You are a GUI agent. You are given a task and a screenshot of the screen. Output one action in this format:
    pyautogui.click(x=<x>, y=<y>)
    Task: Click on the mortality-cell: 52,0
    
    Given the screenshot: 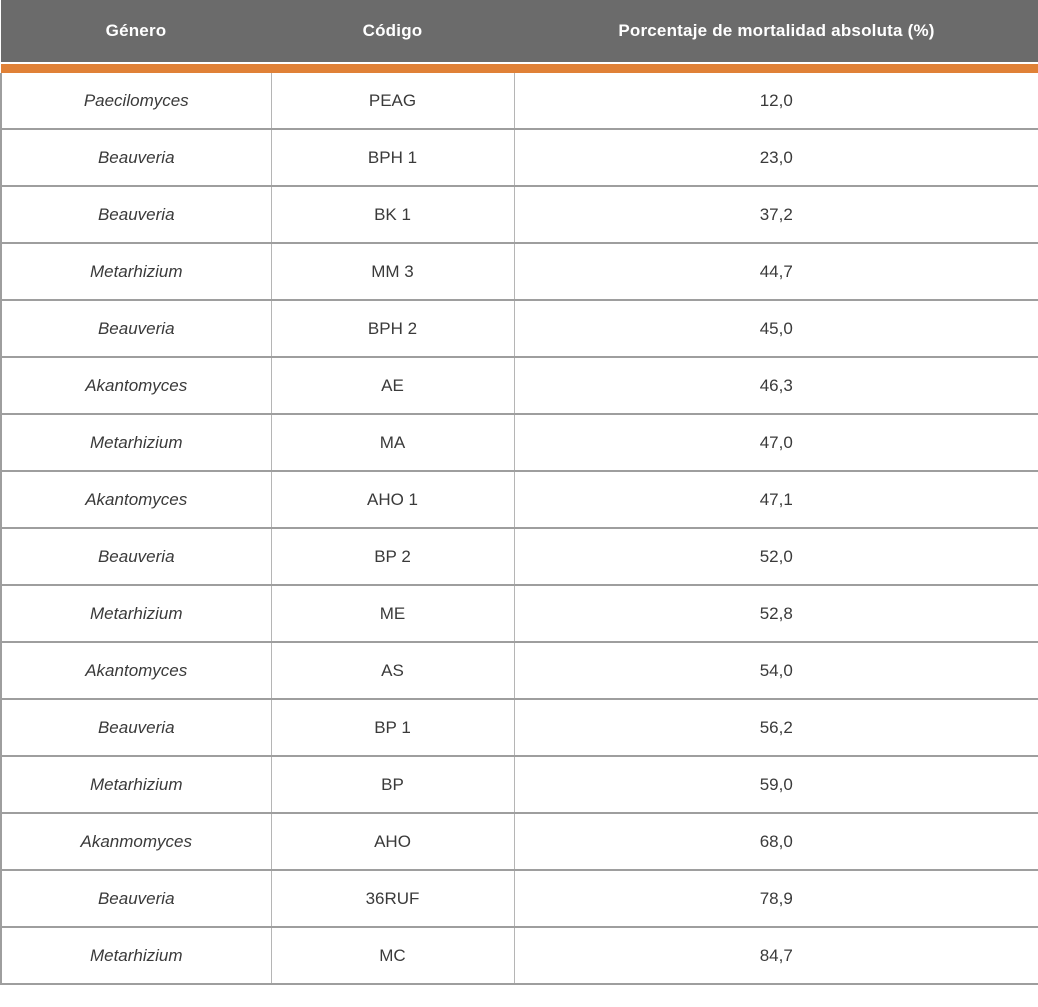 What is the action you would take?
    pyautogui.click(x=775, y=556)
    